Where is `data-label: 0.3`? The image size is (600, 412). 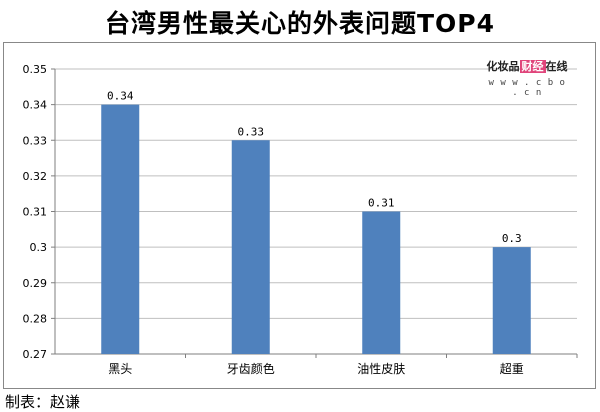 data-label: 0.3 is located at coordinates (512, 238).